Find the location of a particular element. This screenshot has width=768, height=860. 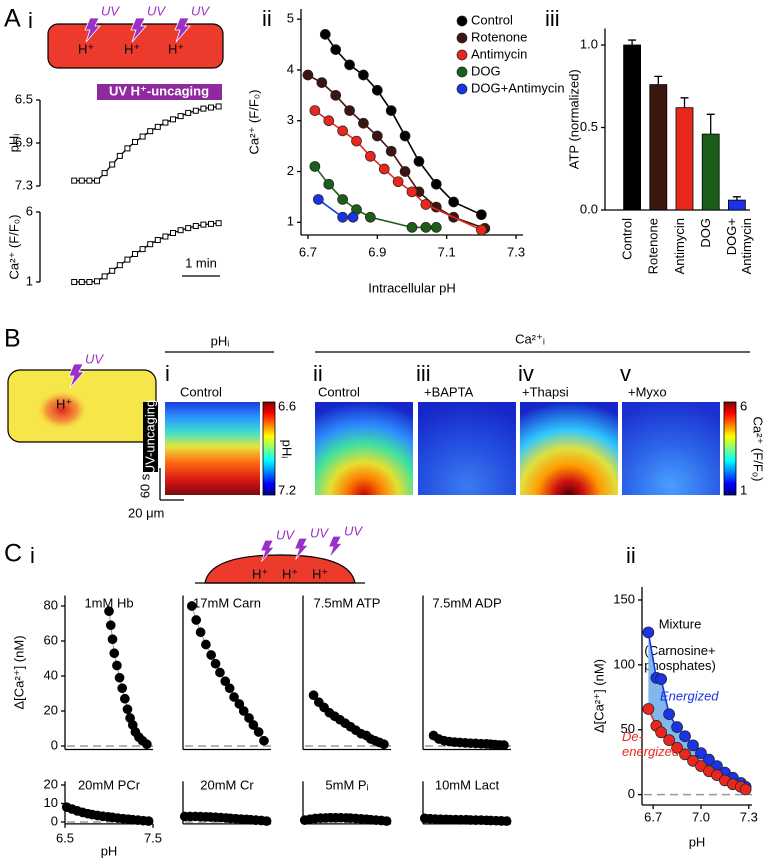

x-tick-label: 7.1 is located at coordinates (447, 251).